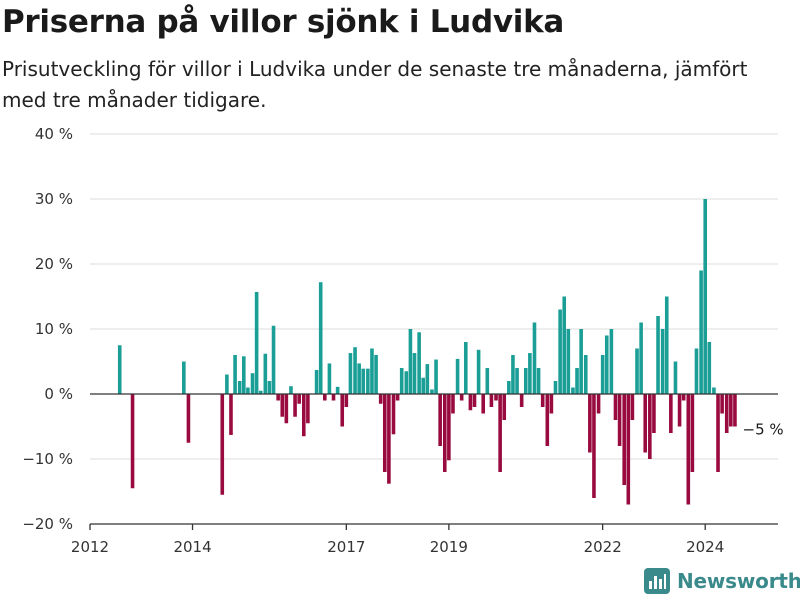 The image size is (800, 600). I want to click on newsworthy-brand: Newsworthy, so click(722, 581).